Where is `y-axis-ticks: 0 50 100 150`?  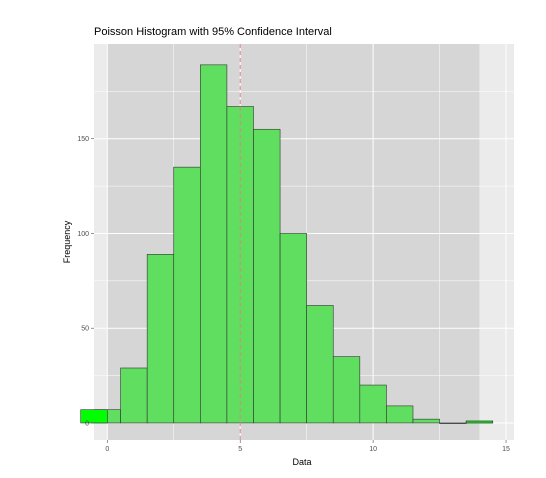
y-axis-ticks: 0 50 100 150 is located at coordinates (85, 281).